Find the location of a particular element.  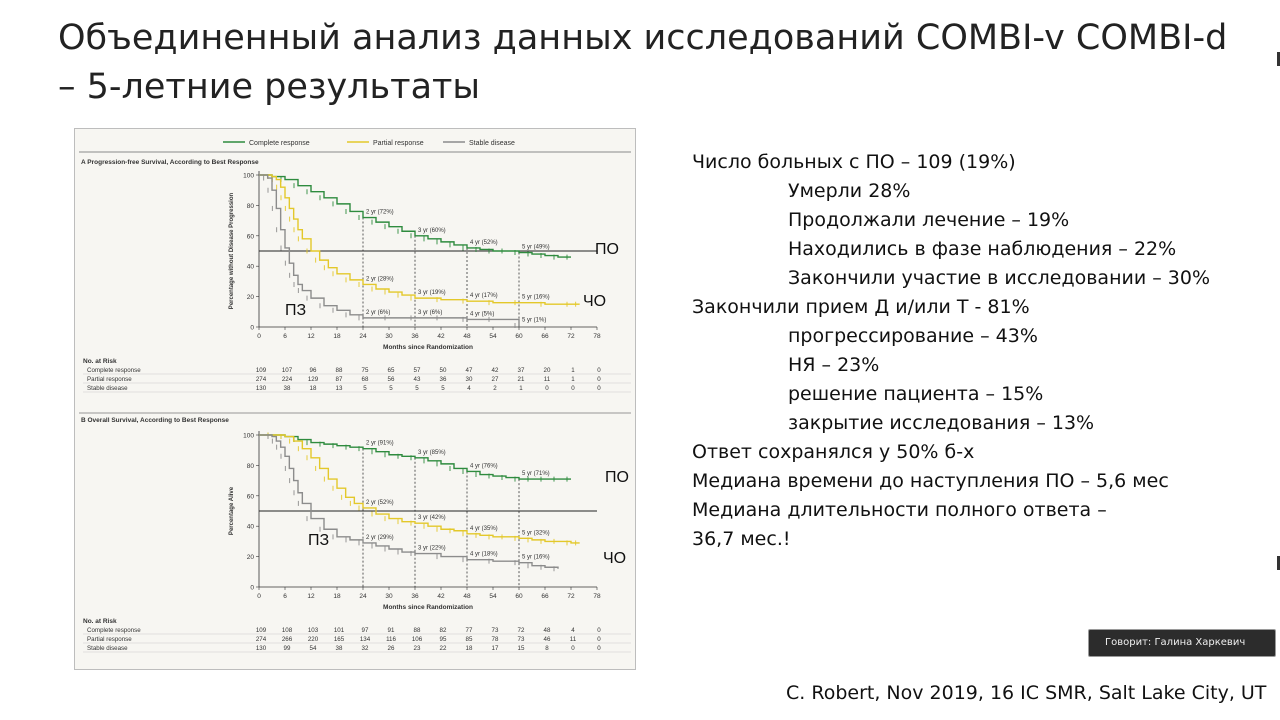

risk-value: 46 is located at coordinates (547, 639).